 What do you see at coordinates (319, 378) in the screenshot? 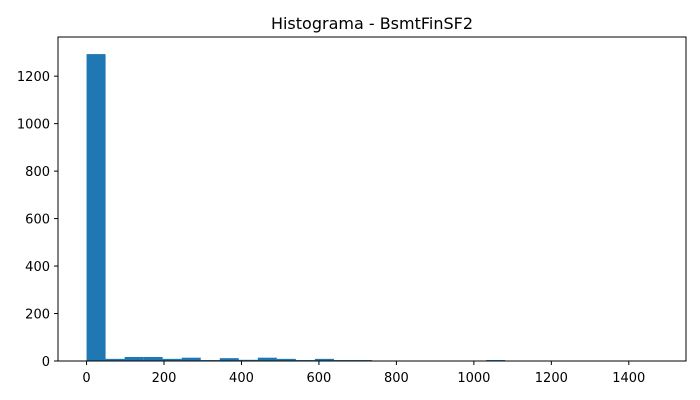
I see `x-tick-label: 600` at bounding box center [319, 378].